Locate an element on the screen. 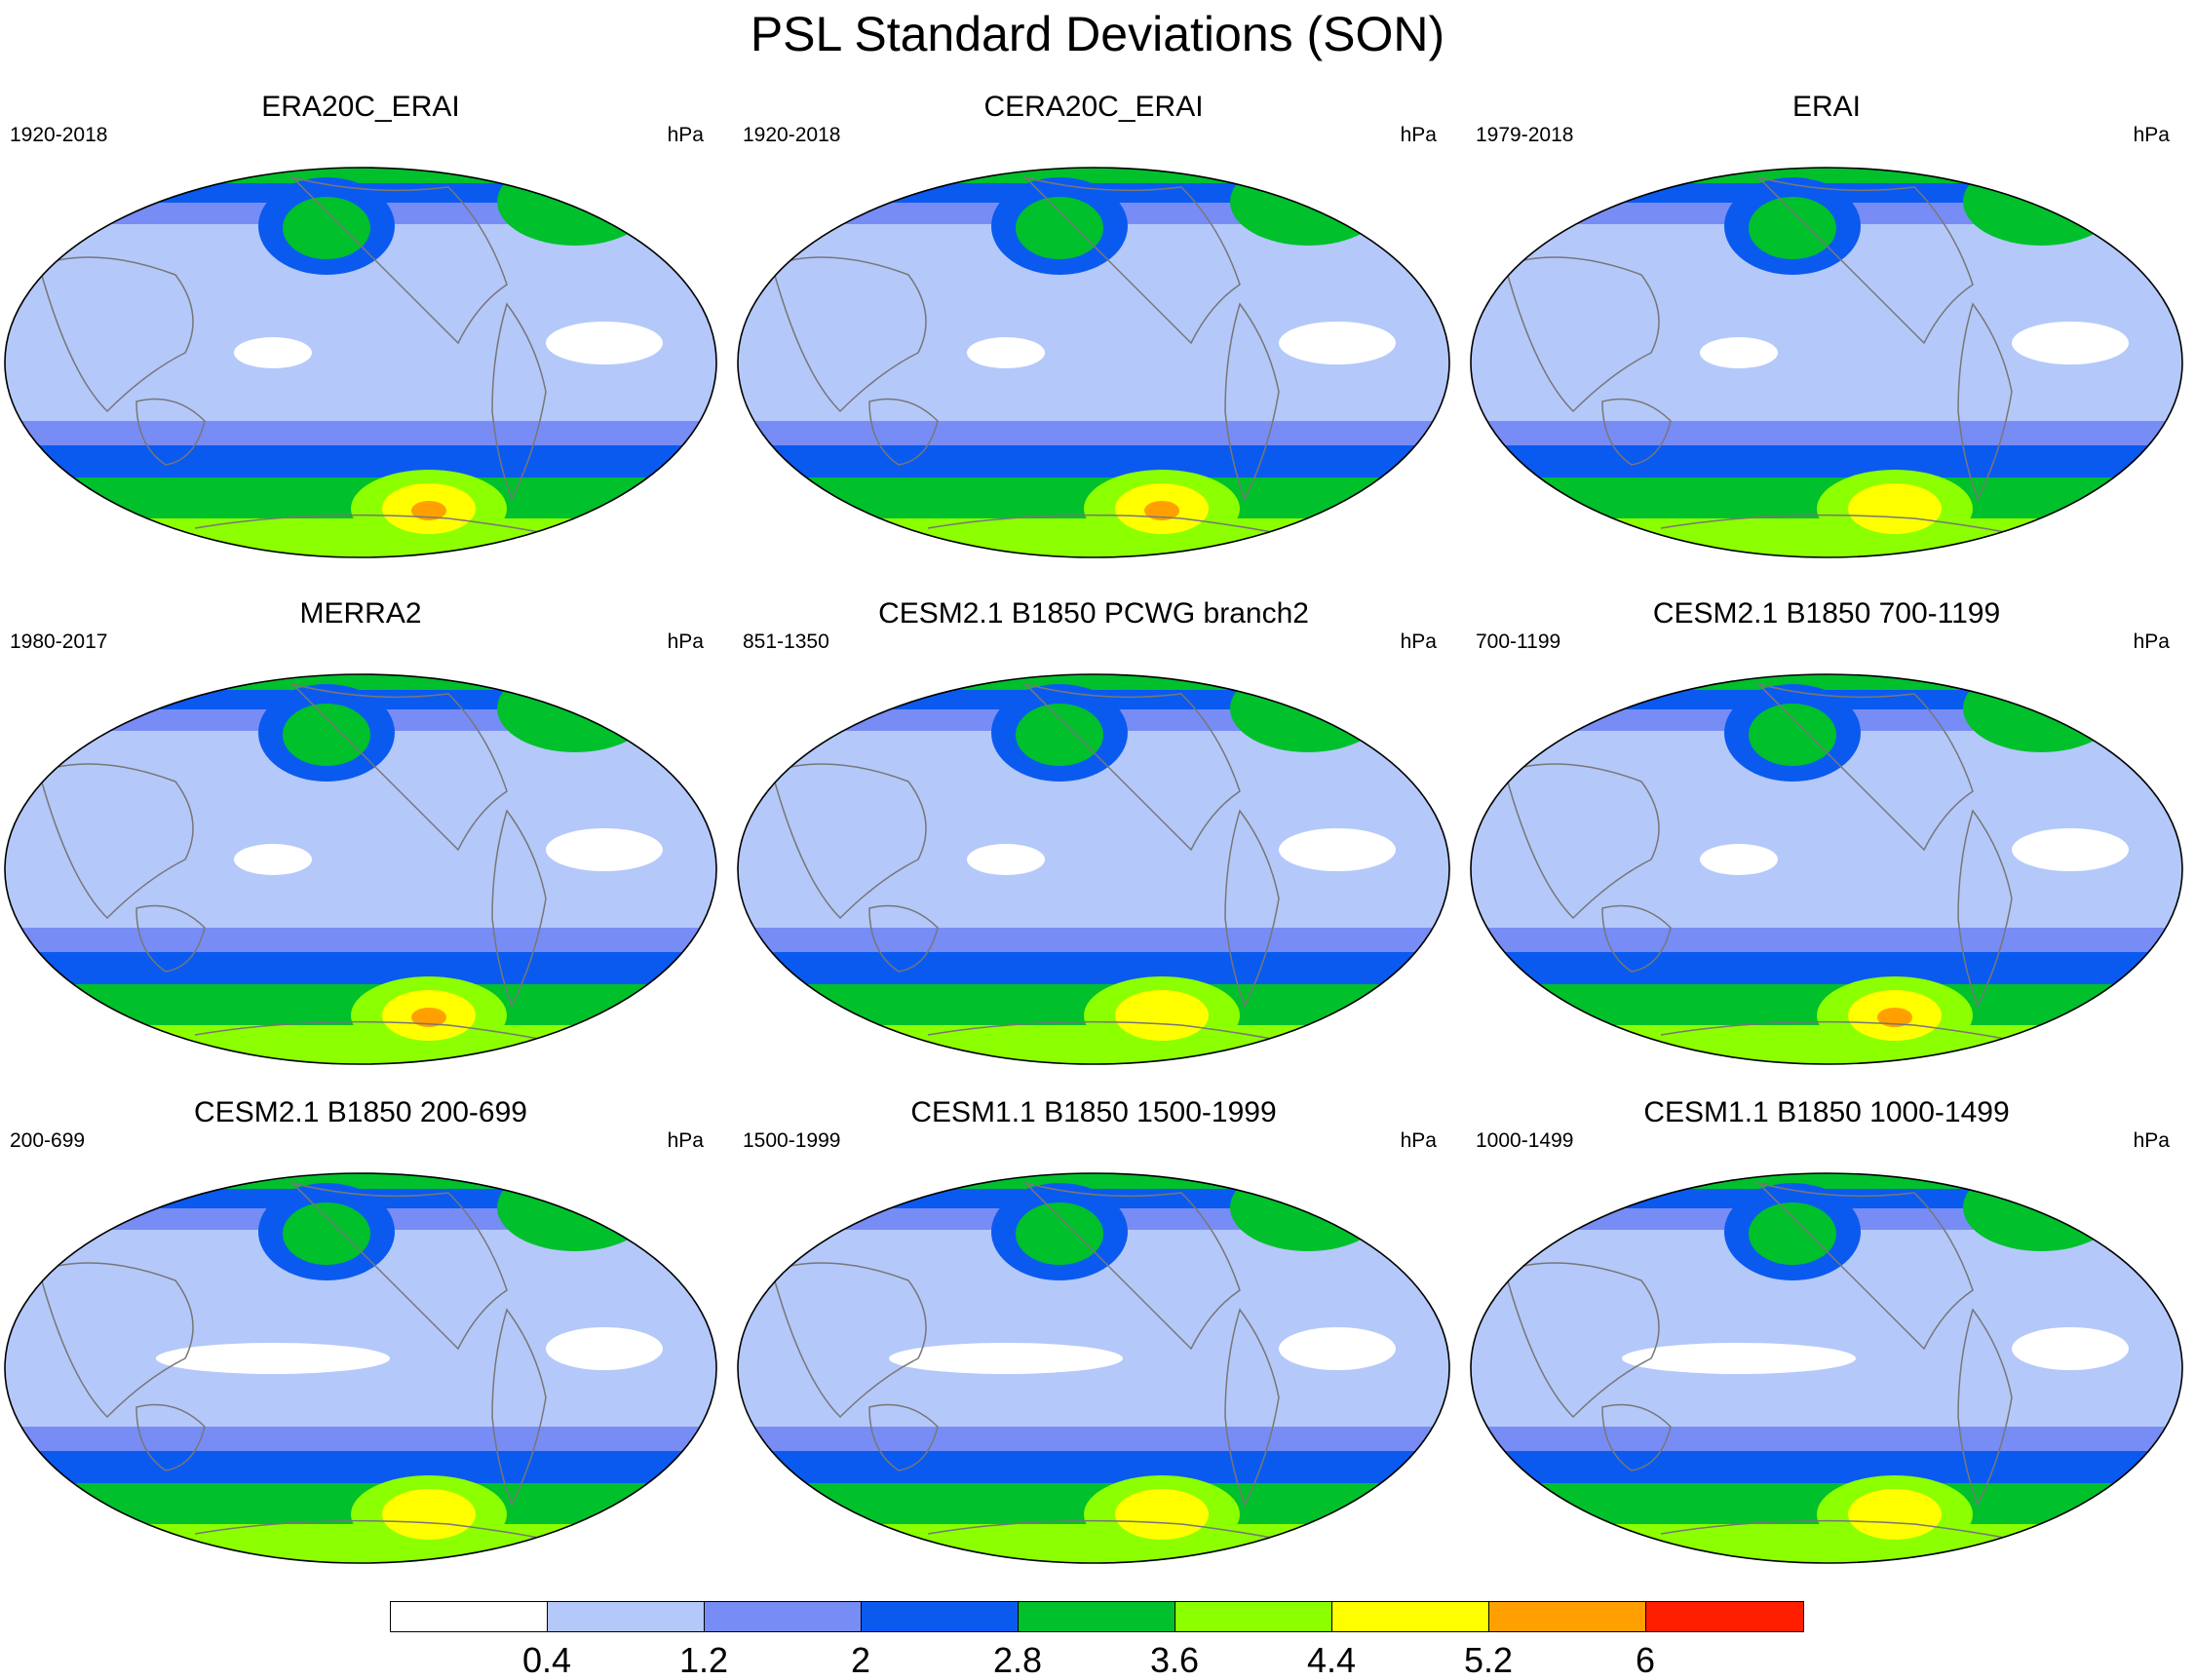 The image size is (2195, 1680). colorbar is located at coordinates (1097, 1617).